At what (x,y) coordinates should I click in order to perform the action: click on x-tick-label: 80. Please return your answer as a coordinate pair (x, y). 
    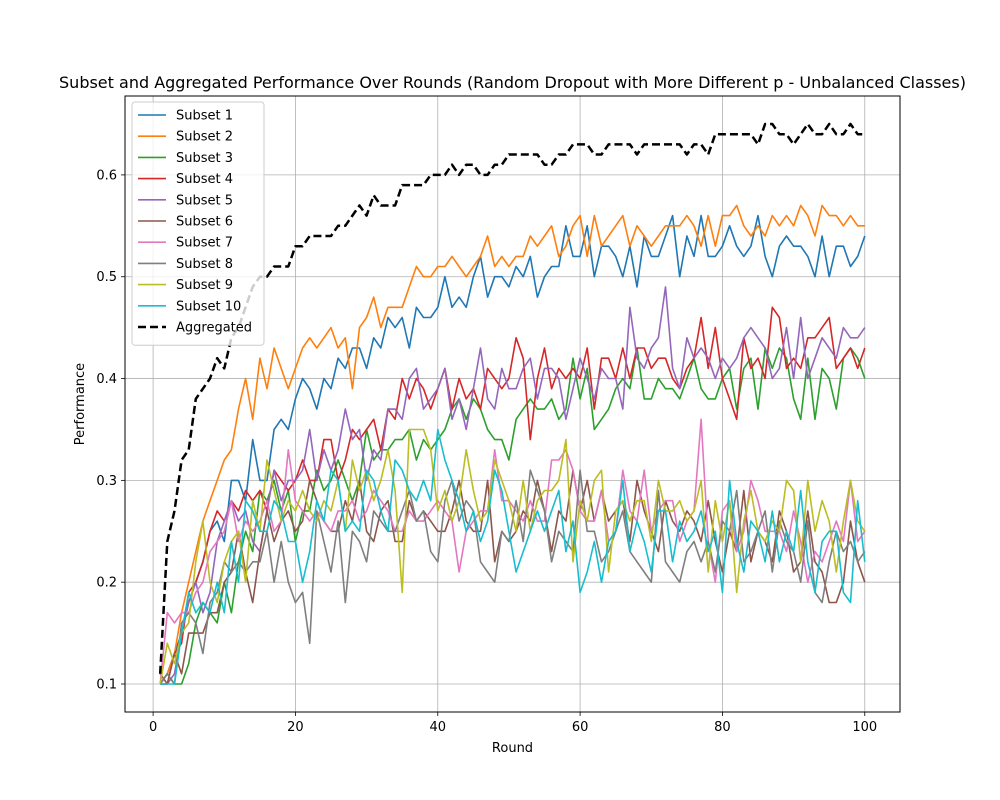
    Looking at the image, I should click on (722, 727).